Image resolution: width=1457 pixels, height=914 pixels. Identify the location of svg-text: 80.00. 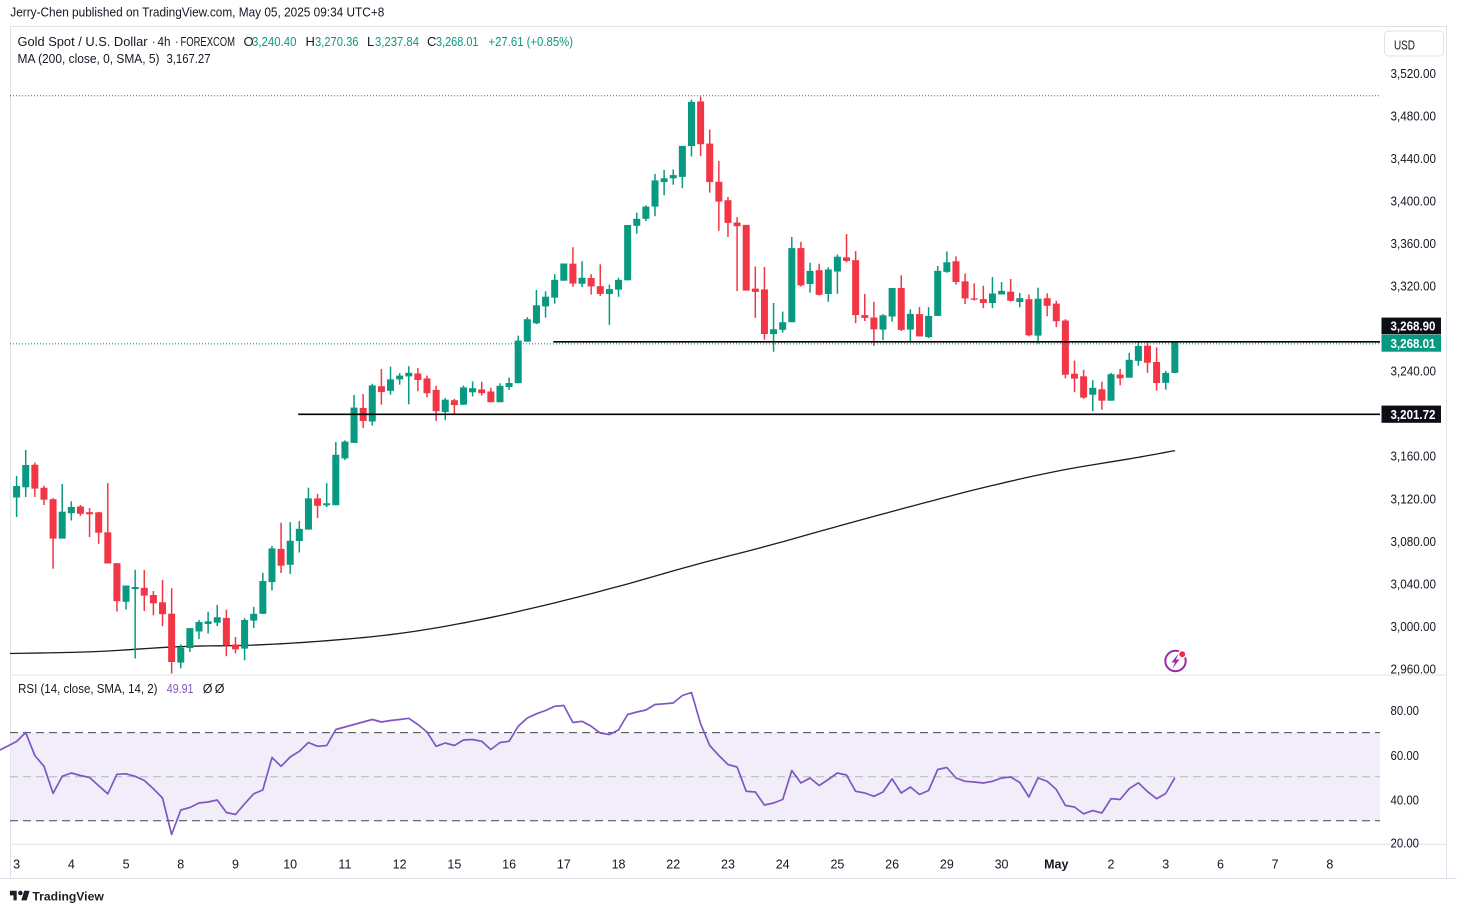
(1405, 711).